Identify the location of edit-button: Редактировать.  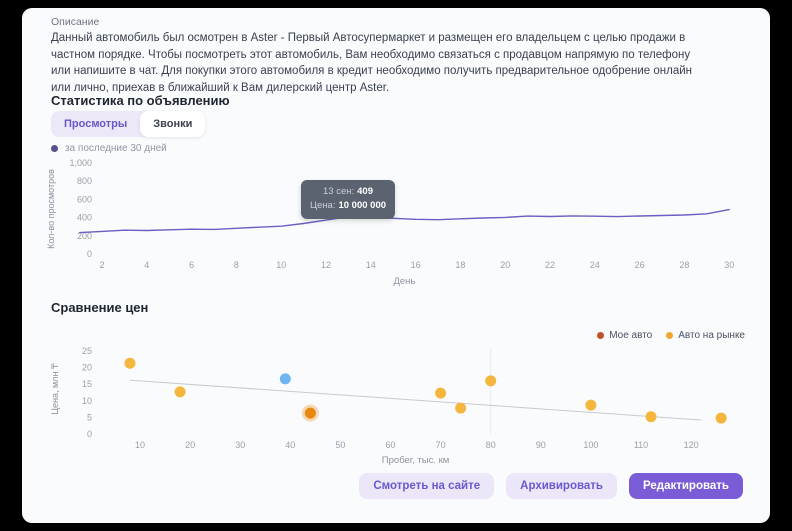
(686, 486).